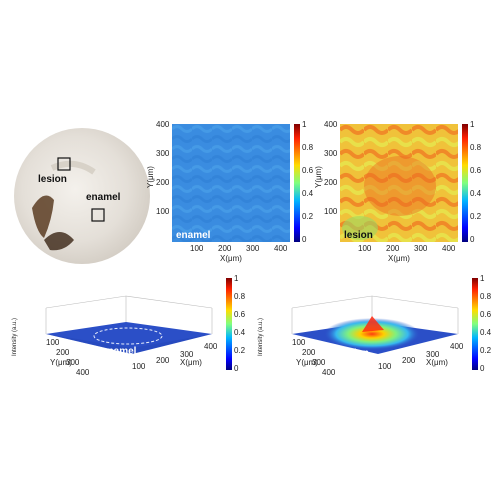 Image resolution: width=500 pixels, height=500 pixels. What do you see at coordinates (358, 235) in the screenshot?
I see `map-lesion-label: lesion` at bounding box center [358, 235].